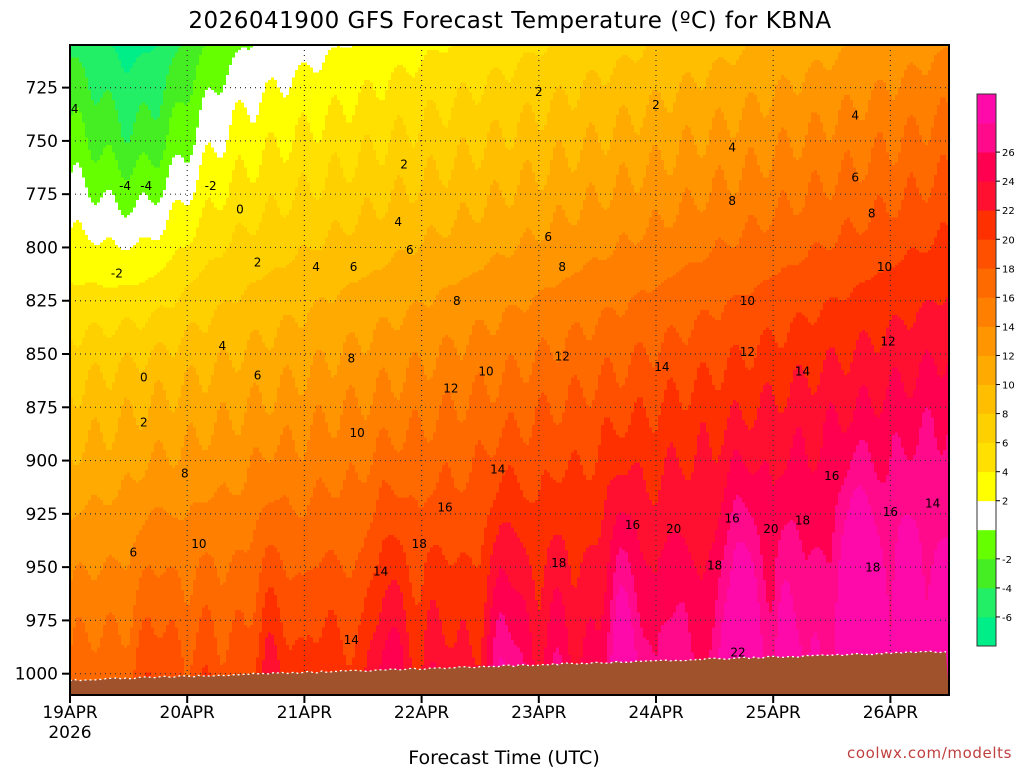  I want to click on contour-label: 6, so click(855, 177).